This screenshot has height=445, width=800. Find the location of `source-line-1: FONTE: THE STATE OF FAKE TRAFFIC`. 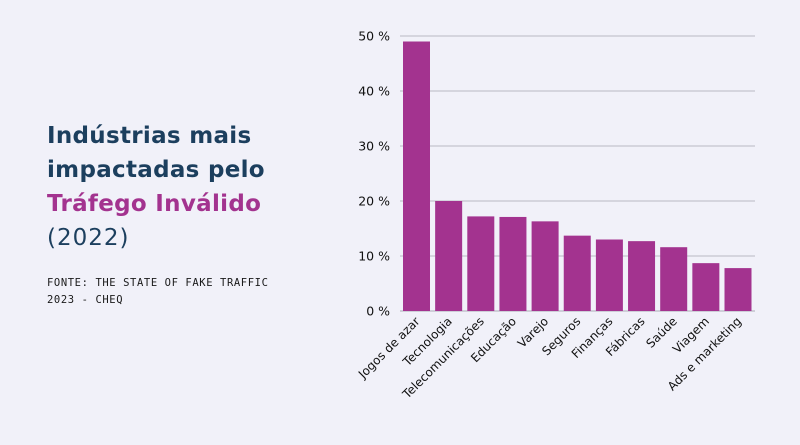

source-line-1: FONTE: THE STATE OF FAKE TRAFFIC is located at coordinates (158, 283).